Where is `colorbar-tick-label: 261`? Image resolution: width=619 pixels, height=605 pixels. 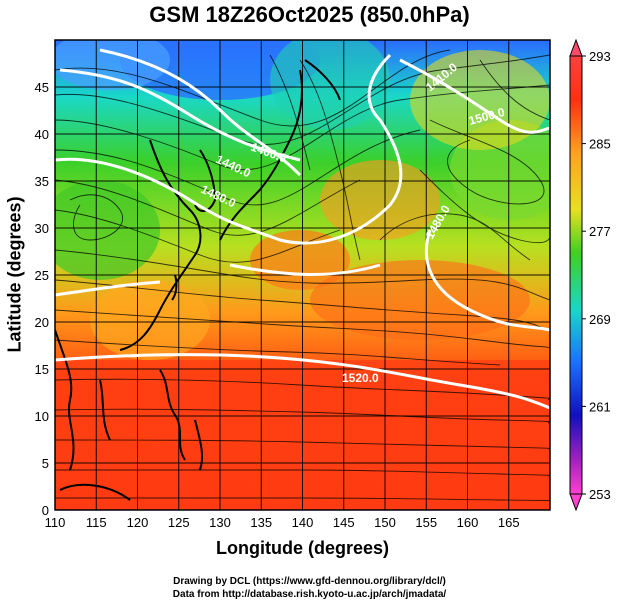
colorbar-tick-label: 261 is located at coordinates (600, 406).